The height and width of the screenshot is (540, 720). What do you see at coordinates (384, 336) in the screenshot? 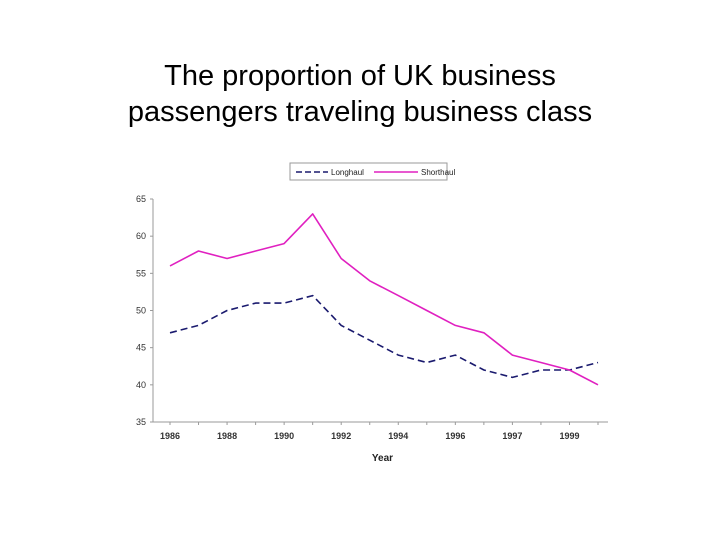
I see `series-line-longhaul` at bounding box center [384, 336].